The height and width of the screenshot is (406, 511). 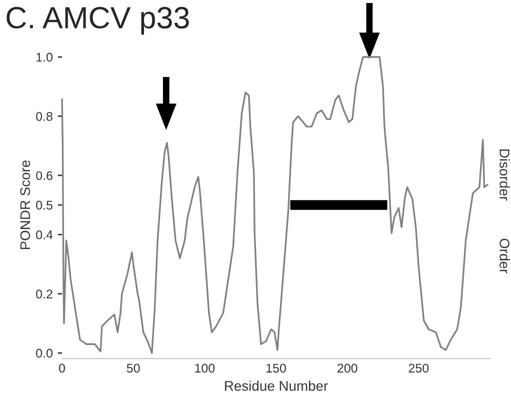 I want to click on y-tick-label: 0.8, so click(x=44, y=116).